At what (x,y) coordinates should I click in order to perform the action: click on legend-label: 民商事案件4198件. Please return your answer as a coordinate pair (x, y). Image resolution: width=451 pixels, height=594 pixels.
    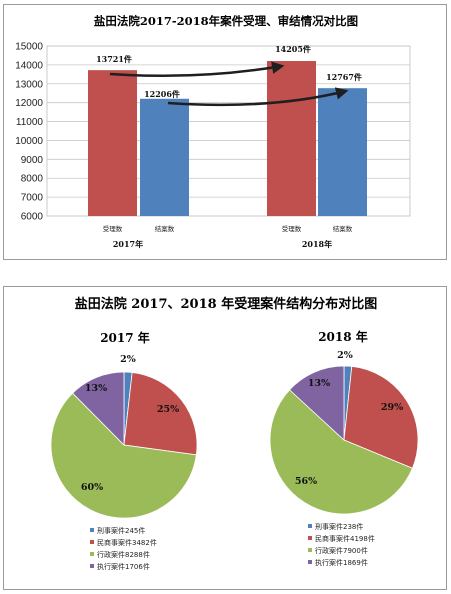
    Looking at the image, I should click on (345, 538).